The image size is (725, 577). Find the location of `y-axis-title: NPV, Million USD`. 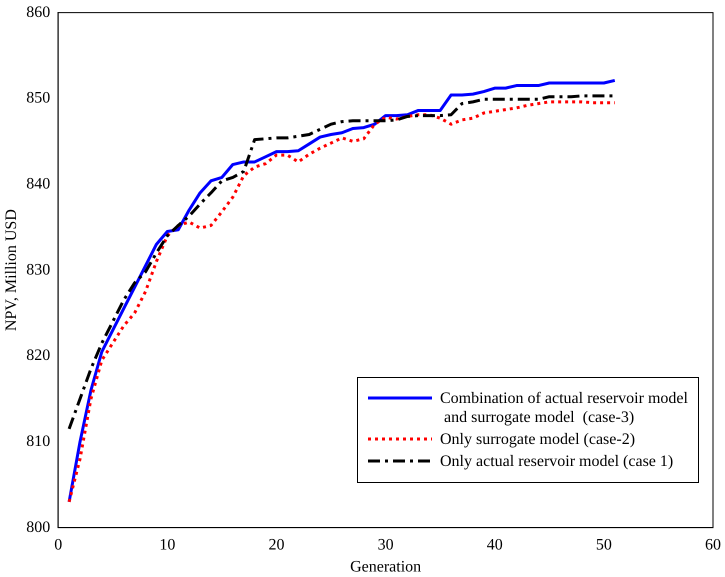

y-axis-title: NPV, Million USD is located at coordinates (11, 270).